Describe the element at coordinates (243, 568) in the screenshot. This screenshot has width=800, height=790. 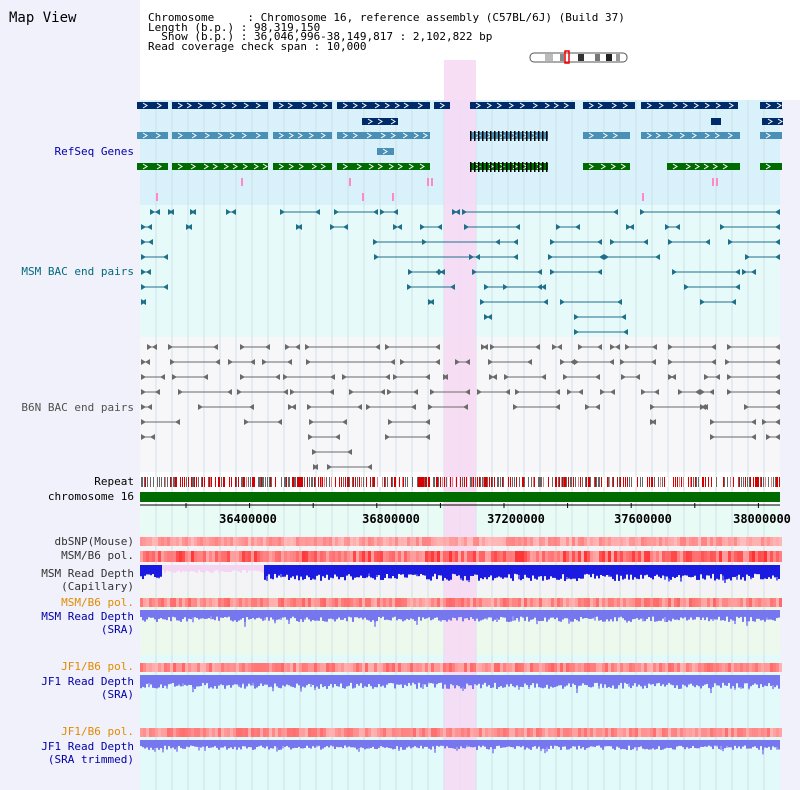
I see `depth-bar-low` at that location.